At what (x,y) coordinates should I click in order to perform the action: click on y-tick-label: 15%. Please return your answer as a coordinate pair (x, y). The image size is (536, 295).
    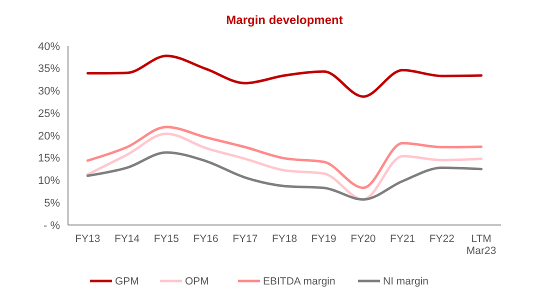
    Looking at the image, I should click on (49, 158).